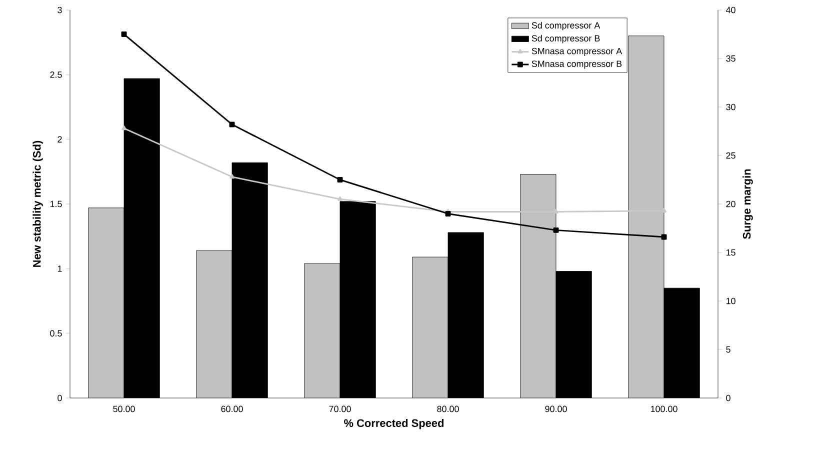 The image size is (825, 464). I want to click on y2-tick-label: 5, so click(728, 349).